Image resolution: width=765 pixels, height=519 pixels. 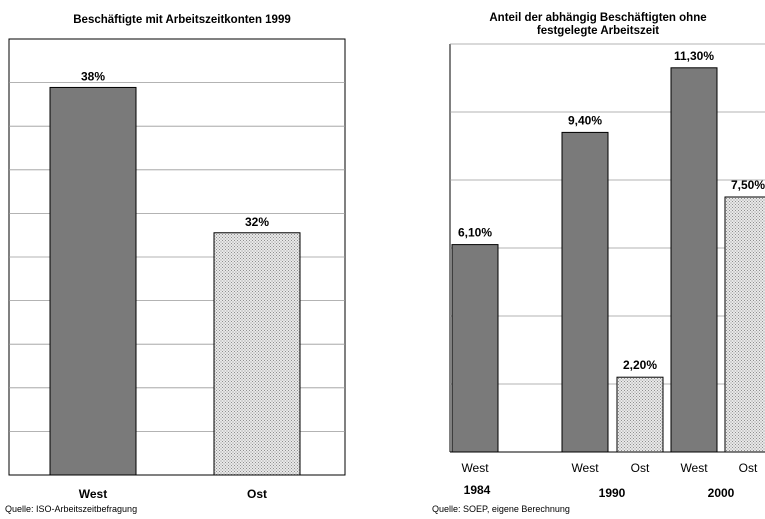 I want to click on chart2-data-label-west-2000: 11,30%, so click(x=694, y=56).